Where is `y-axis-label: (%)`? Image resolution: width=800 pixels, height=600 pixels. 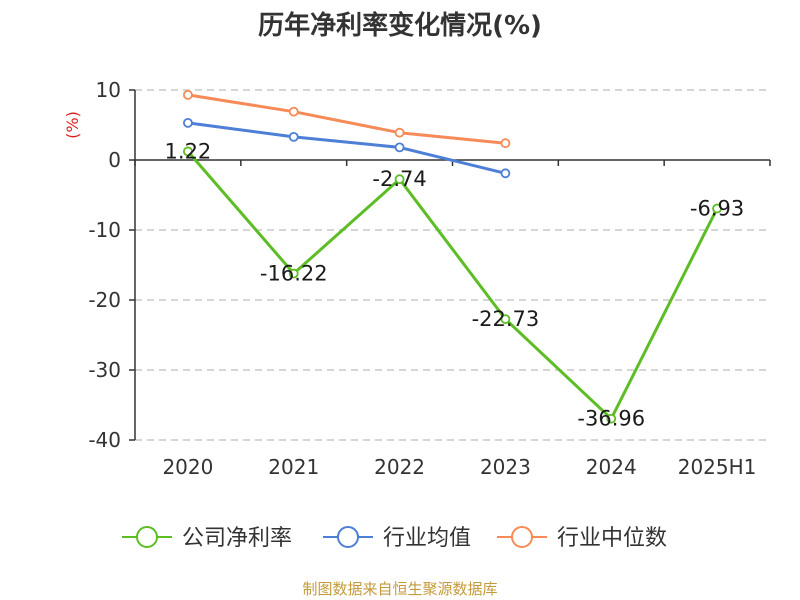
y-axis-label: (%) is located at coordinates (72, 125).